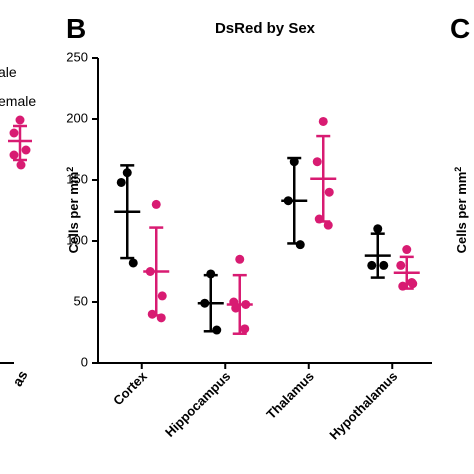  What do you see at coordinates (77, 117) in the screenshot?
I see `y-tick-label: 200` at bounding box center [77, 117].